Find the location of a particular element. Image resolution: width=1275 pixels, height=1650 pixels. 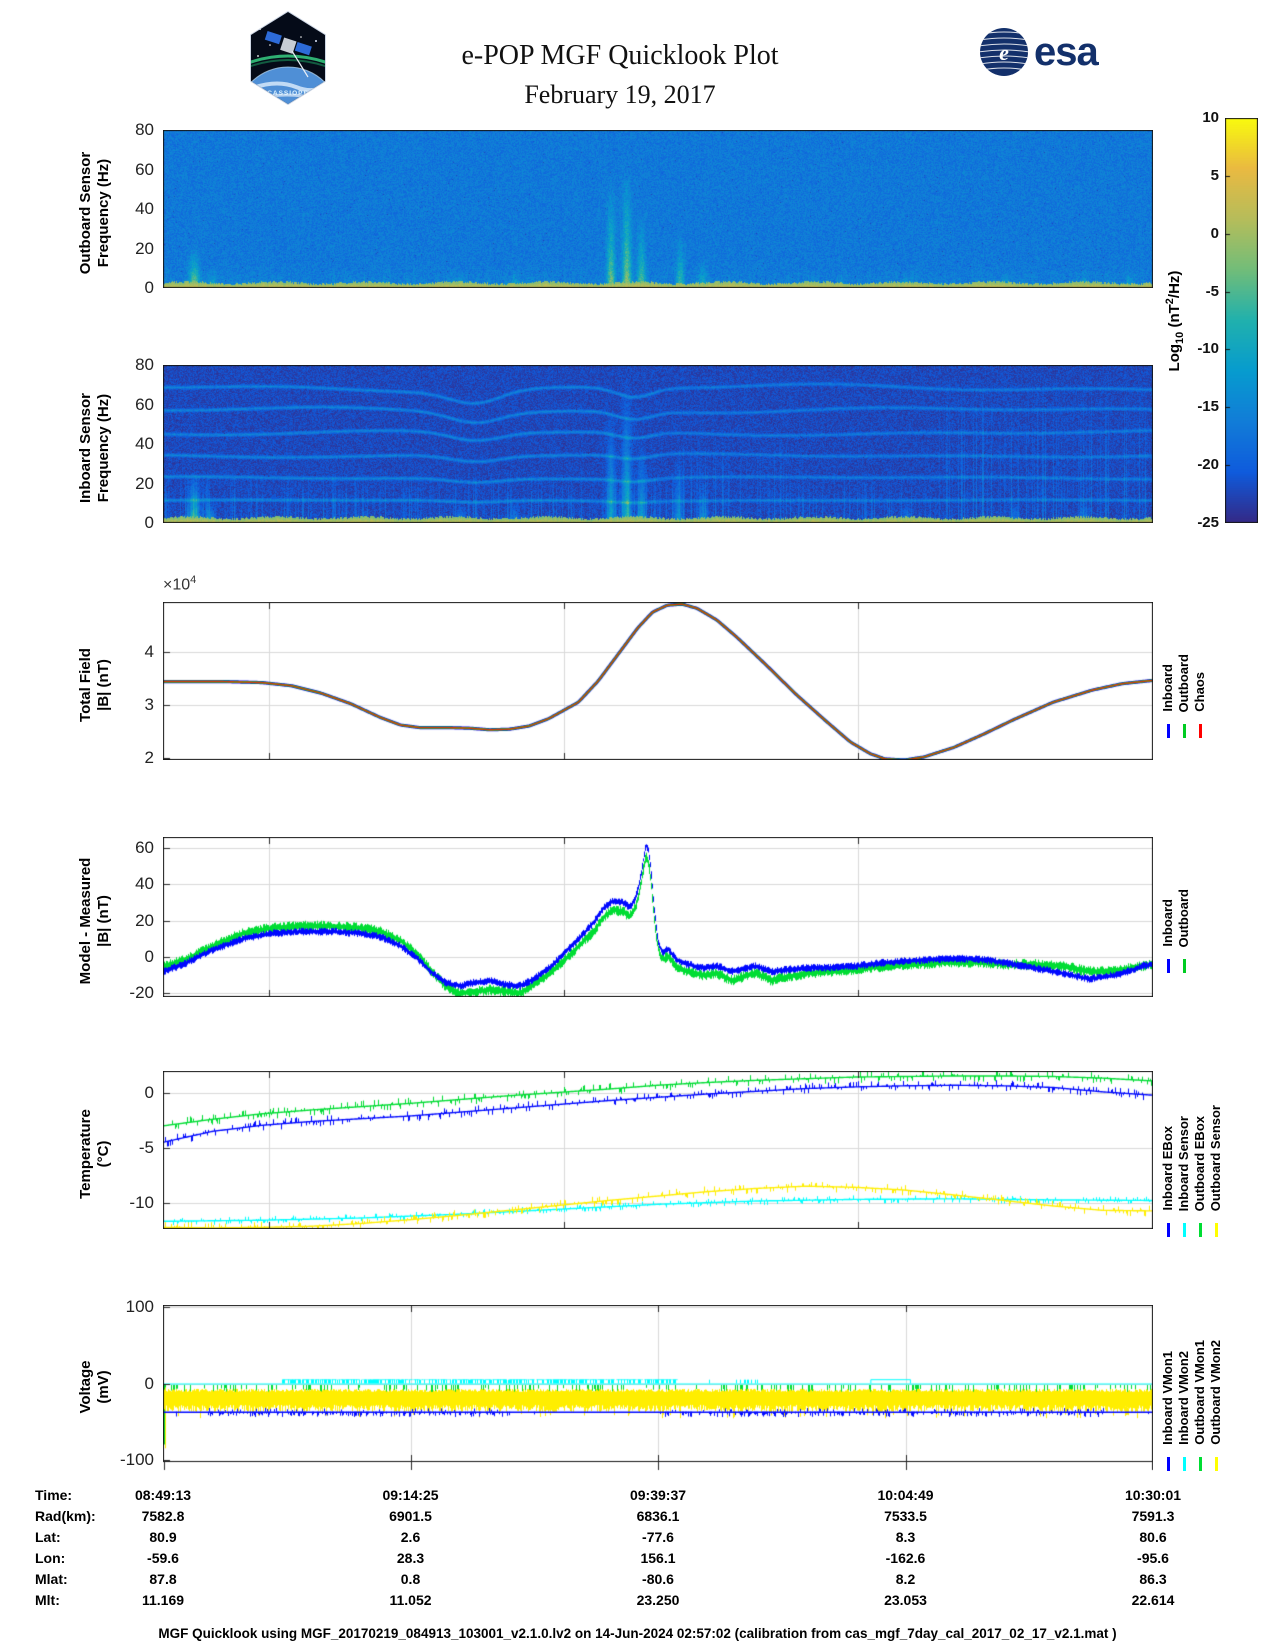

esa-logo: e esa is located at coordinates (1038, 52).